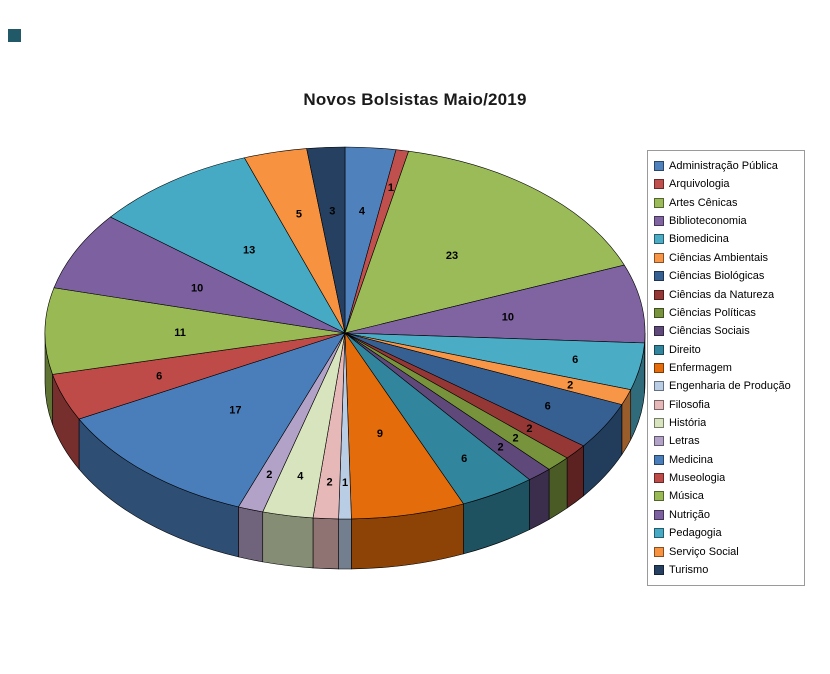  Describe the element at coordinates (703, 202) in the screenshot. I see `legend-label: Artes Cênicas` at that location.